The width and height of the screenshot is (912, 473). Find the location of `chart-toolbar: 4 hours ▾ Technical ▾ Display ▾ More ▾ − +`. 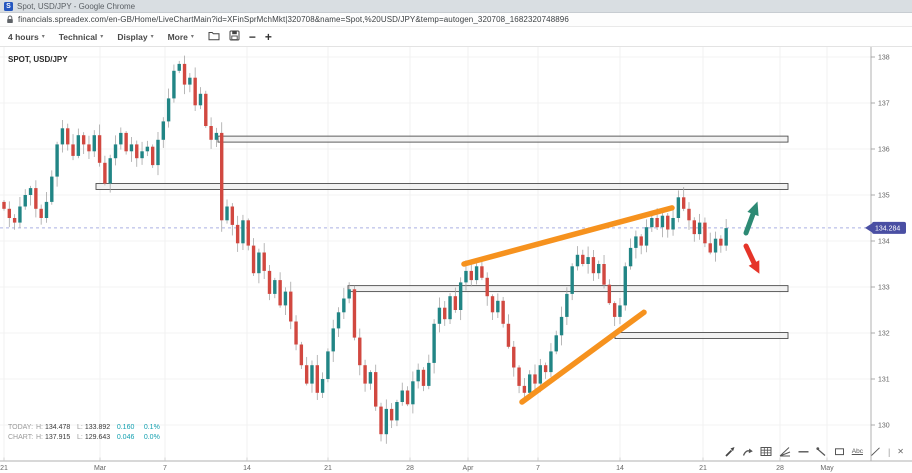

chart-toolbar: 4 hours ▾ Technical ▾ Display ▾ More ▾ − + is located at coordinates (456, 36).